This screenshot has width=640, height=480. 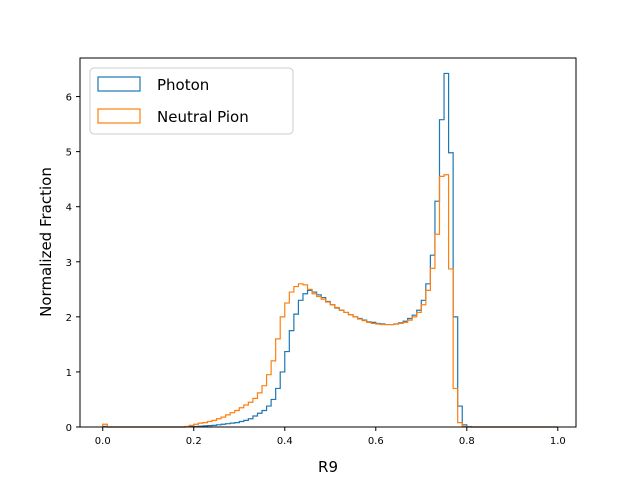 I want to click on x-axis-title: R9, so click(x=328, y=467).